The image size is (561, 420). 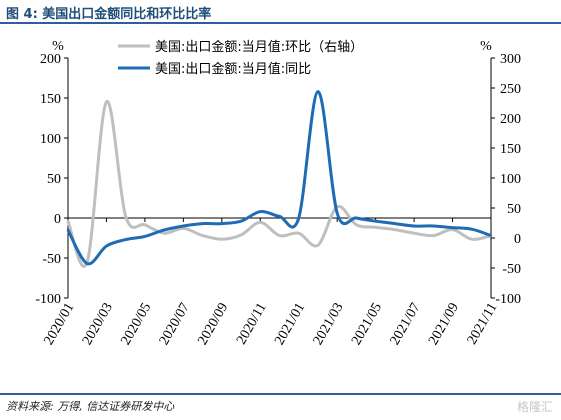 I want to click on left-tick-label: 0, so click(x=57, y=219).